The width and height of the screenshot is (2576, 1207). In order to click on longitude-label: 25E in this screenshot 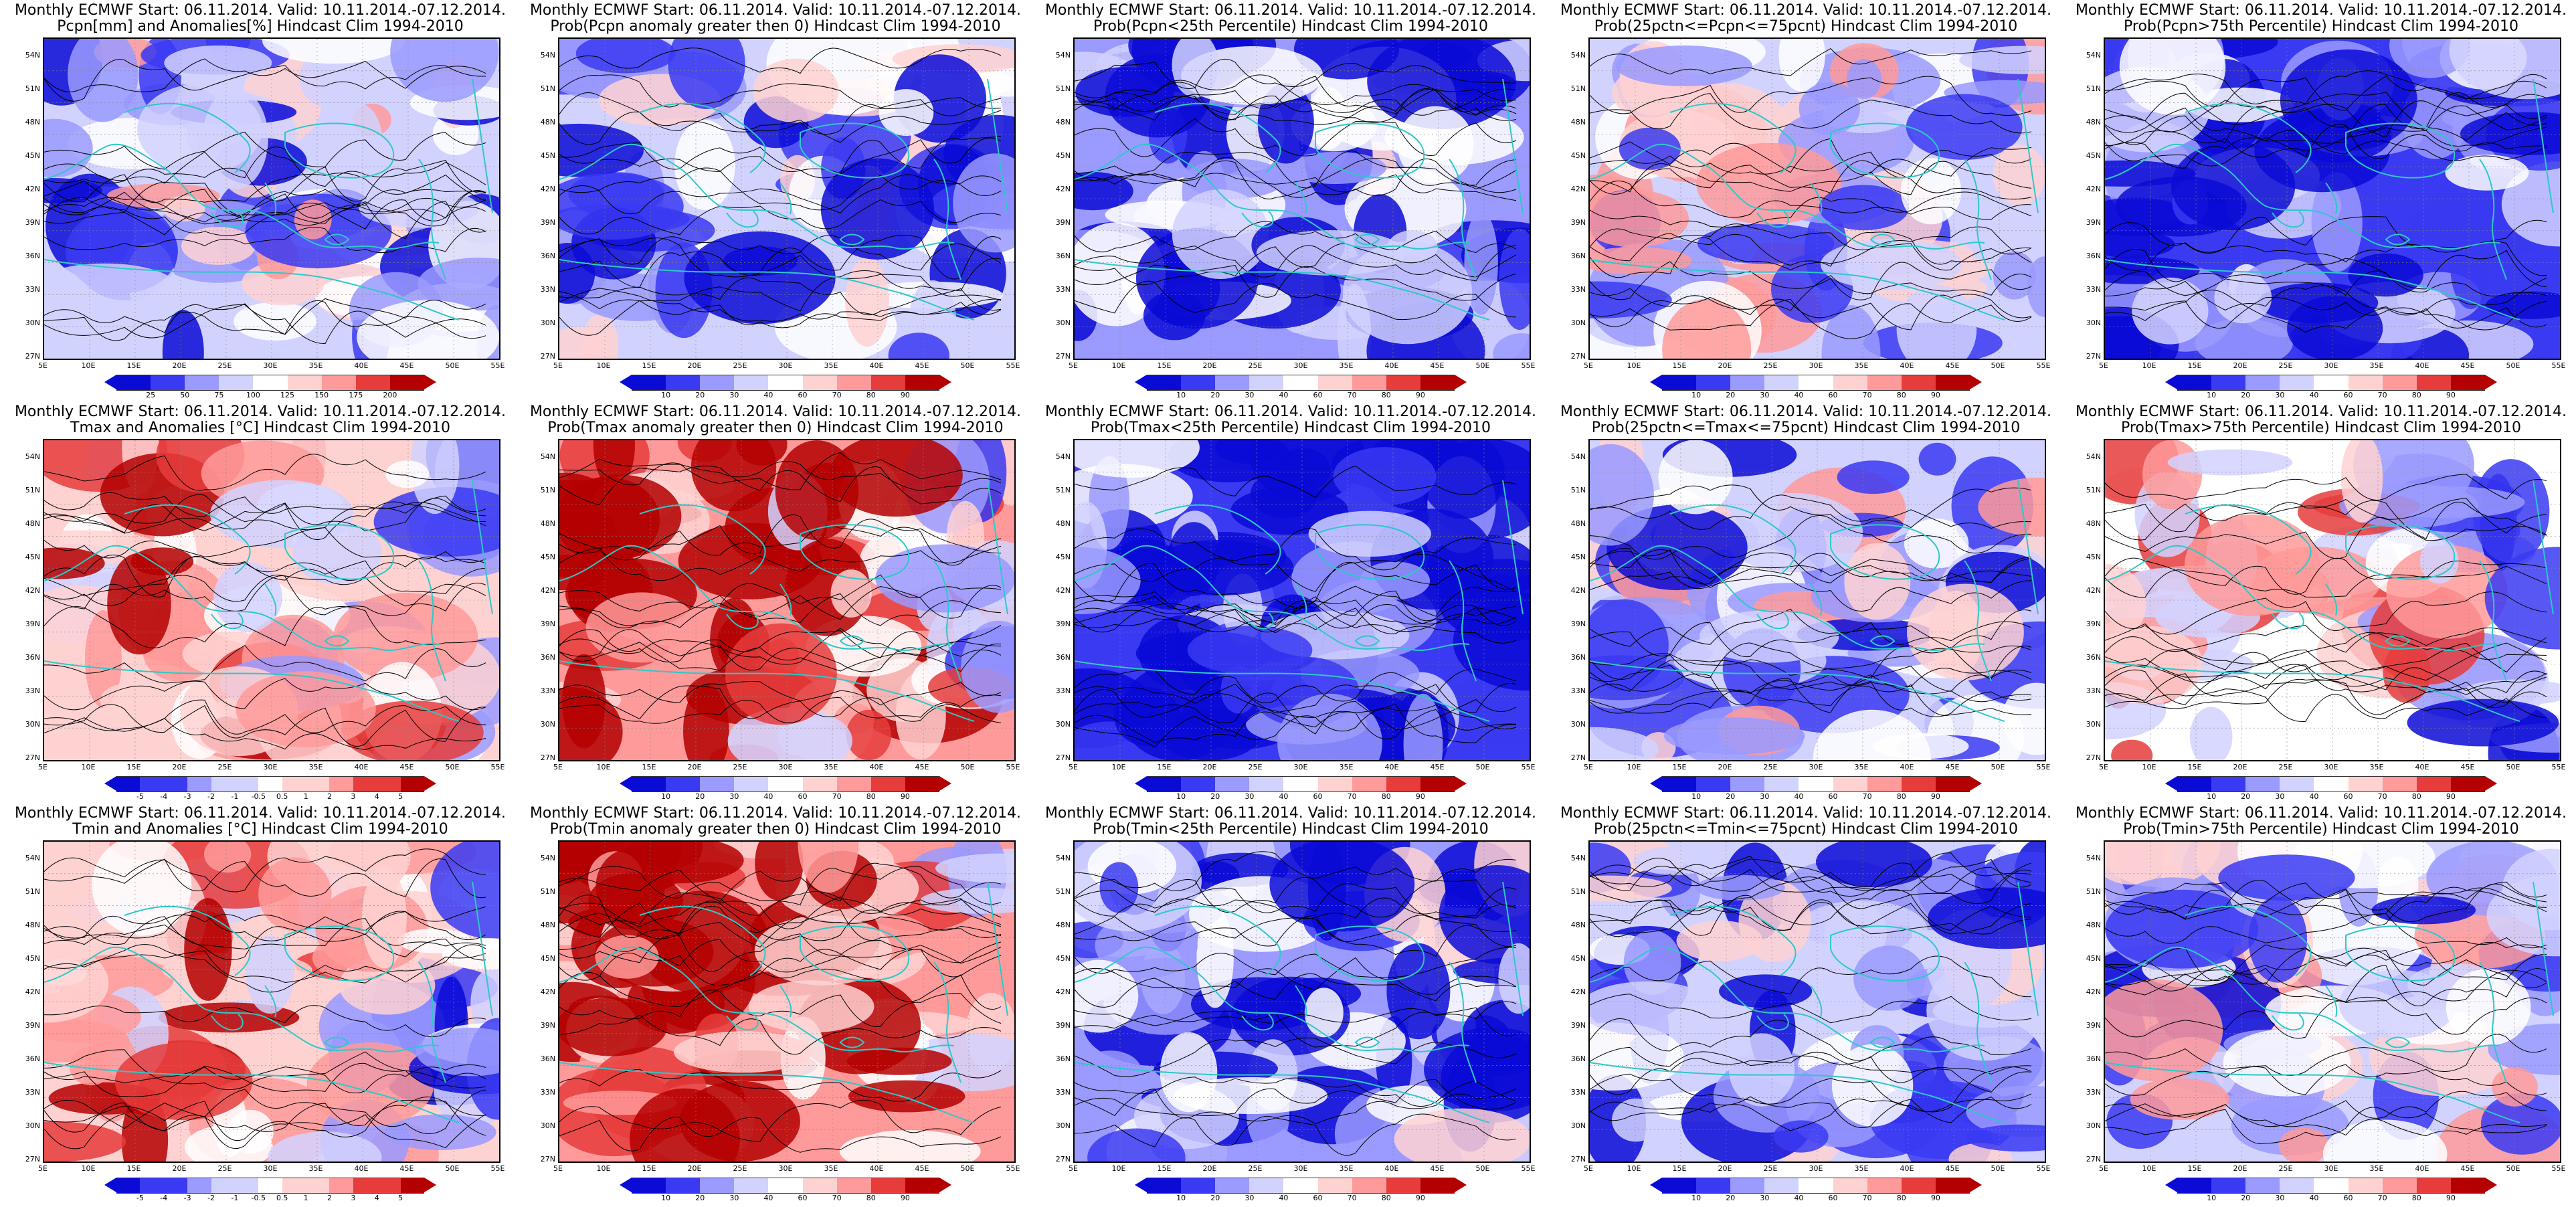, I will do `click(1770, 365)`.